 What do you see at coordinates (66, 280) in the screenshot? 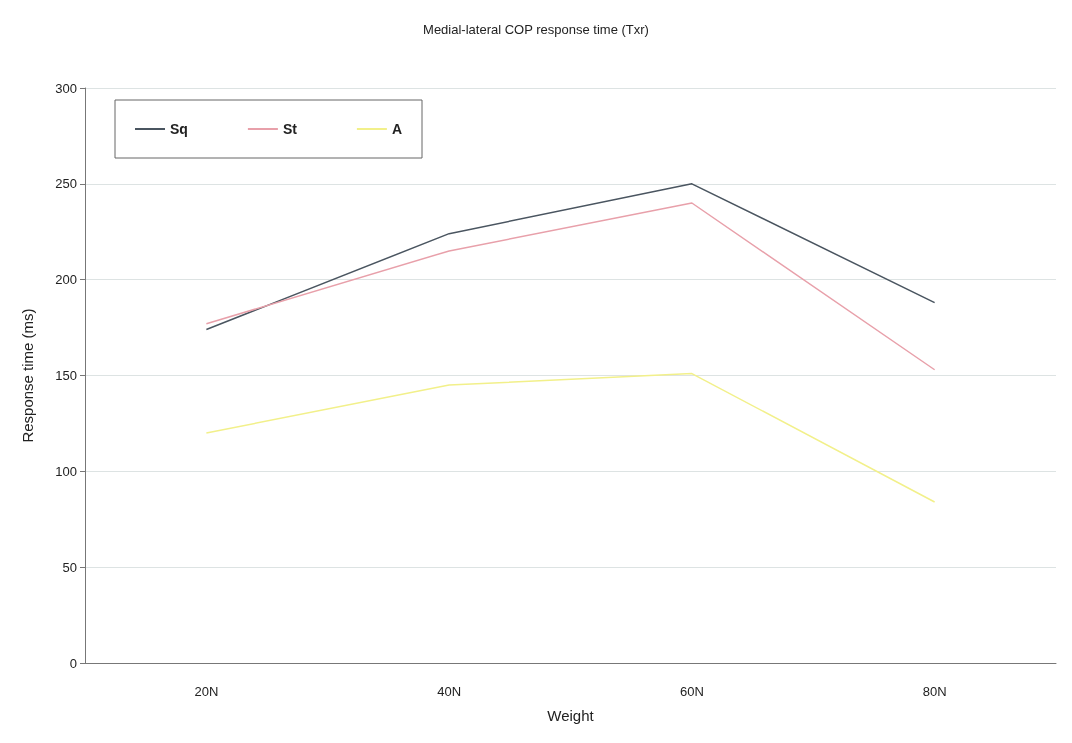
I see `y-tick-label: 200` at bounding box center [66, 280].